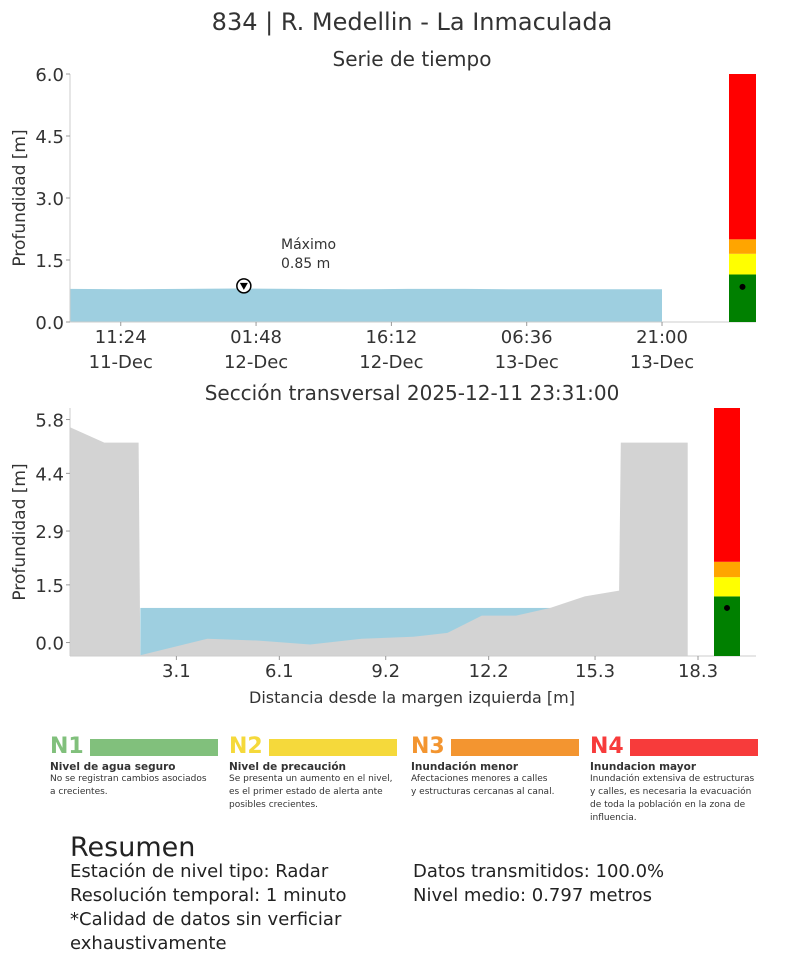 The height and width of the screenshot is (969, 809). Describe the element at coordinates (243, 286) in the screenshot. I see `max-marker-triangle` at that location.